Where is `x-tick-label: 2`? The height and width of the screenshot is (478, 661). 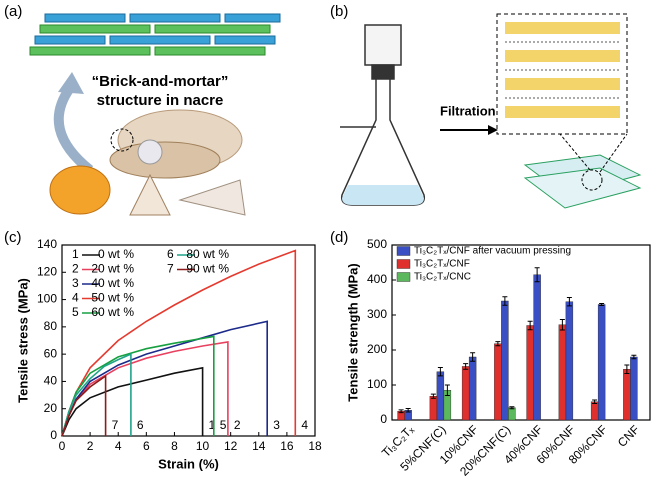
x-tick-label: 2 is located at coordinates (90, 446).